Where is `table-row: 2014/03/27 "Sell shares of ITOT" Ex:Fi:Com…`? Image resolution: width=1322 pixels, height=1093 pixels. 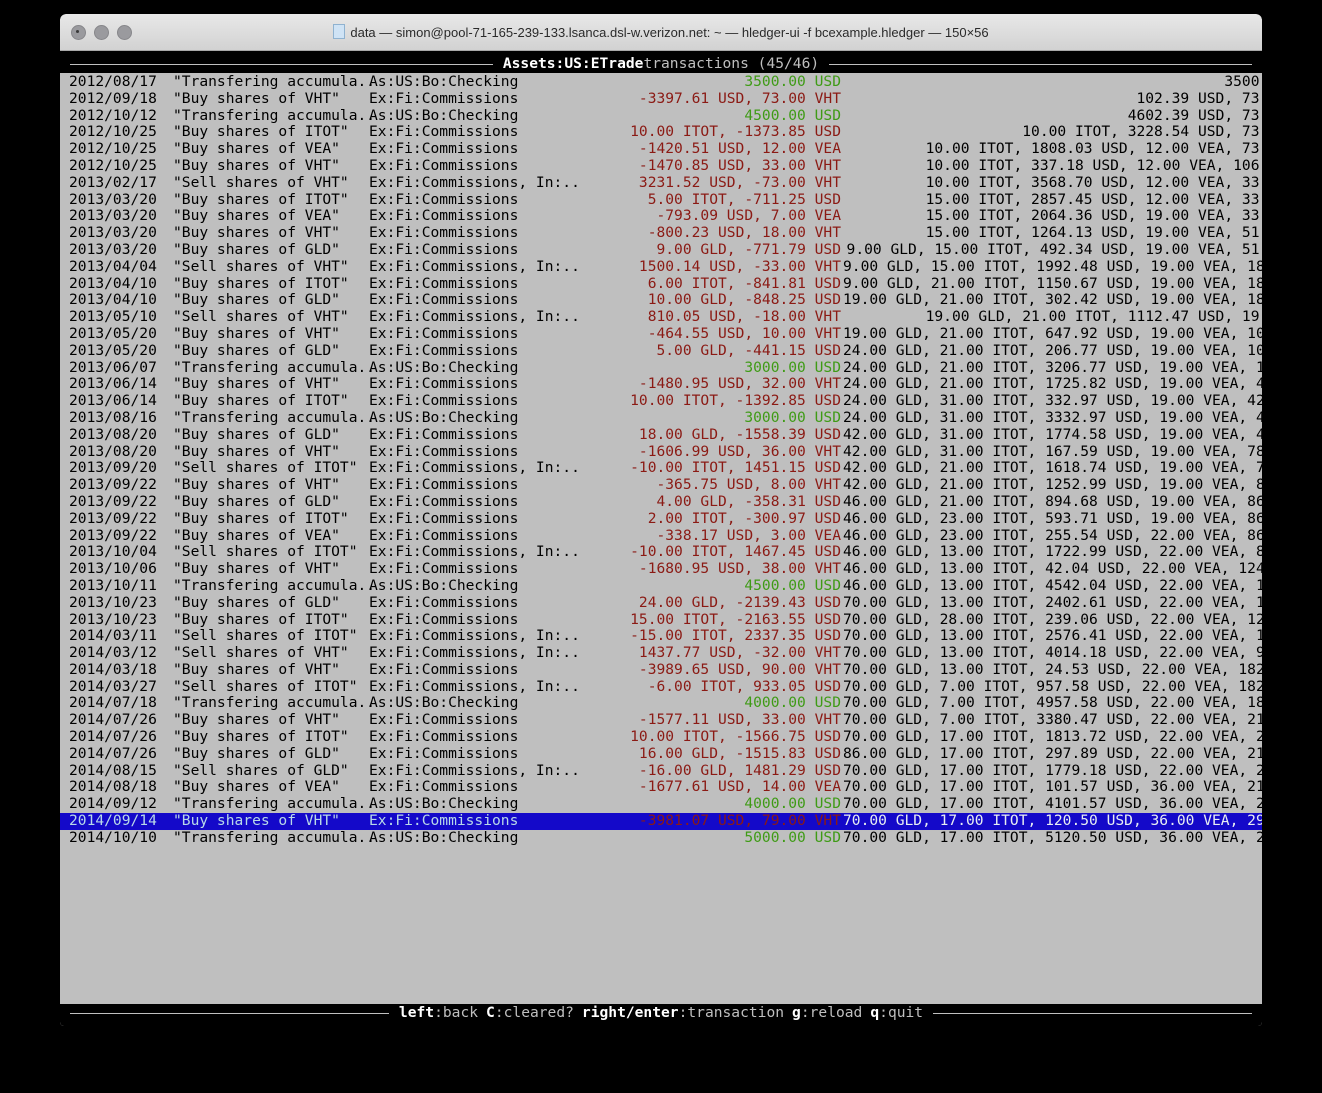
table-row: 2014/03/27 "Sell shares of ITOT" Ex:Fi:Com… is located at coordinates (661, 687).